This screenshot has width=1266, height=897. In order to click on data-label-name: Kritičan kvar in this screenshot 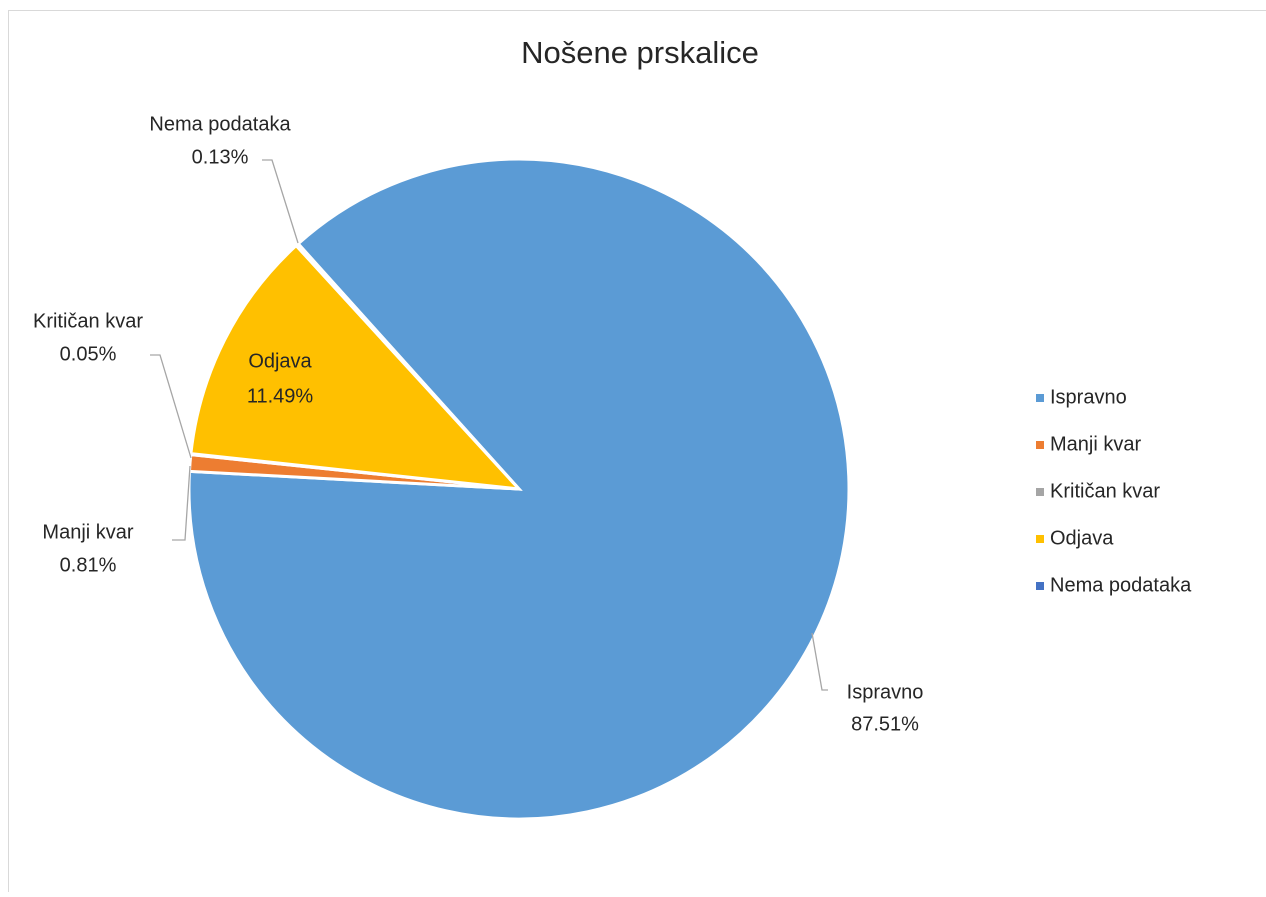, I will do `click(88, 321)`.